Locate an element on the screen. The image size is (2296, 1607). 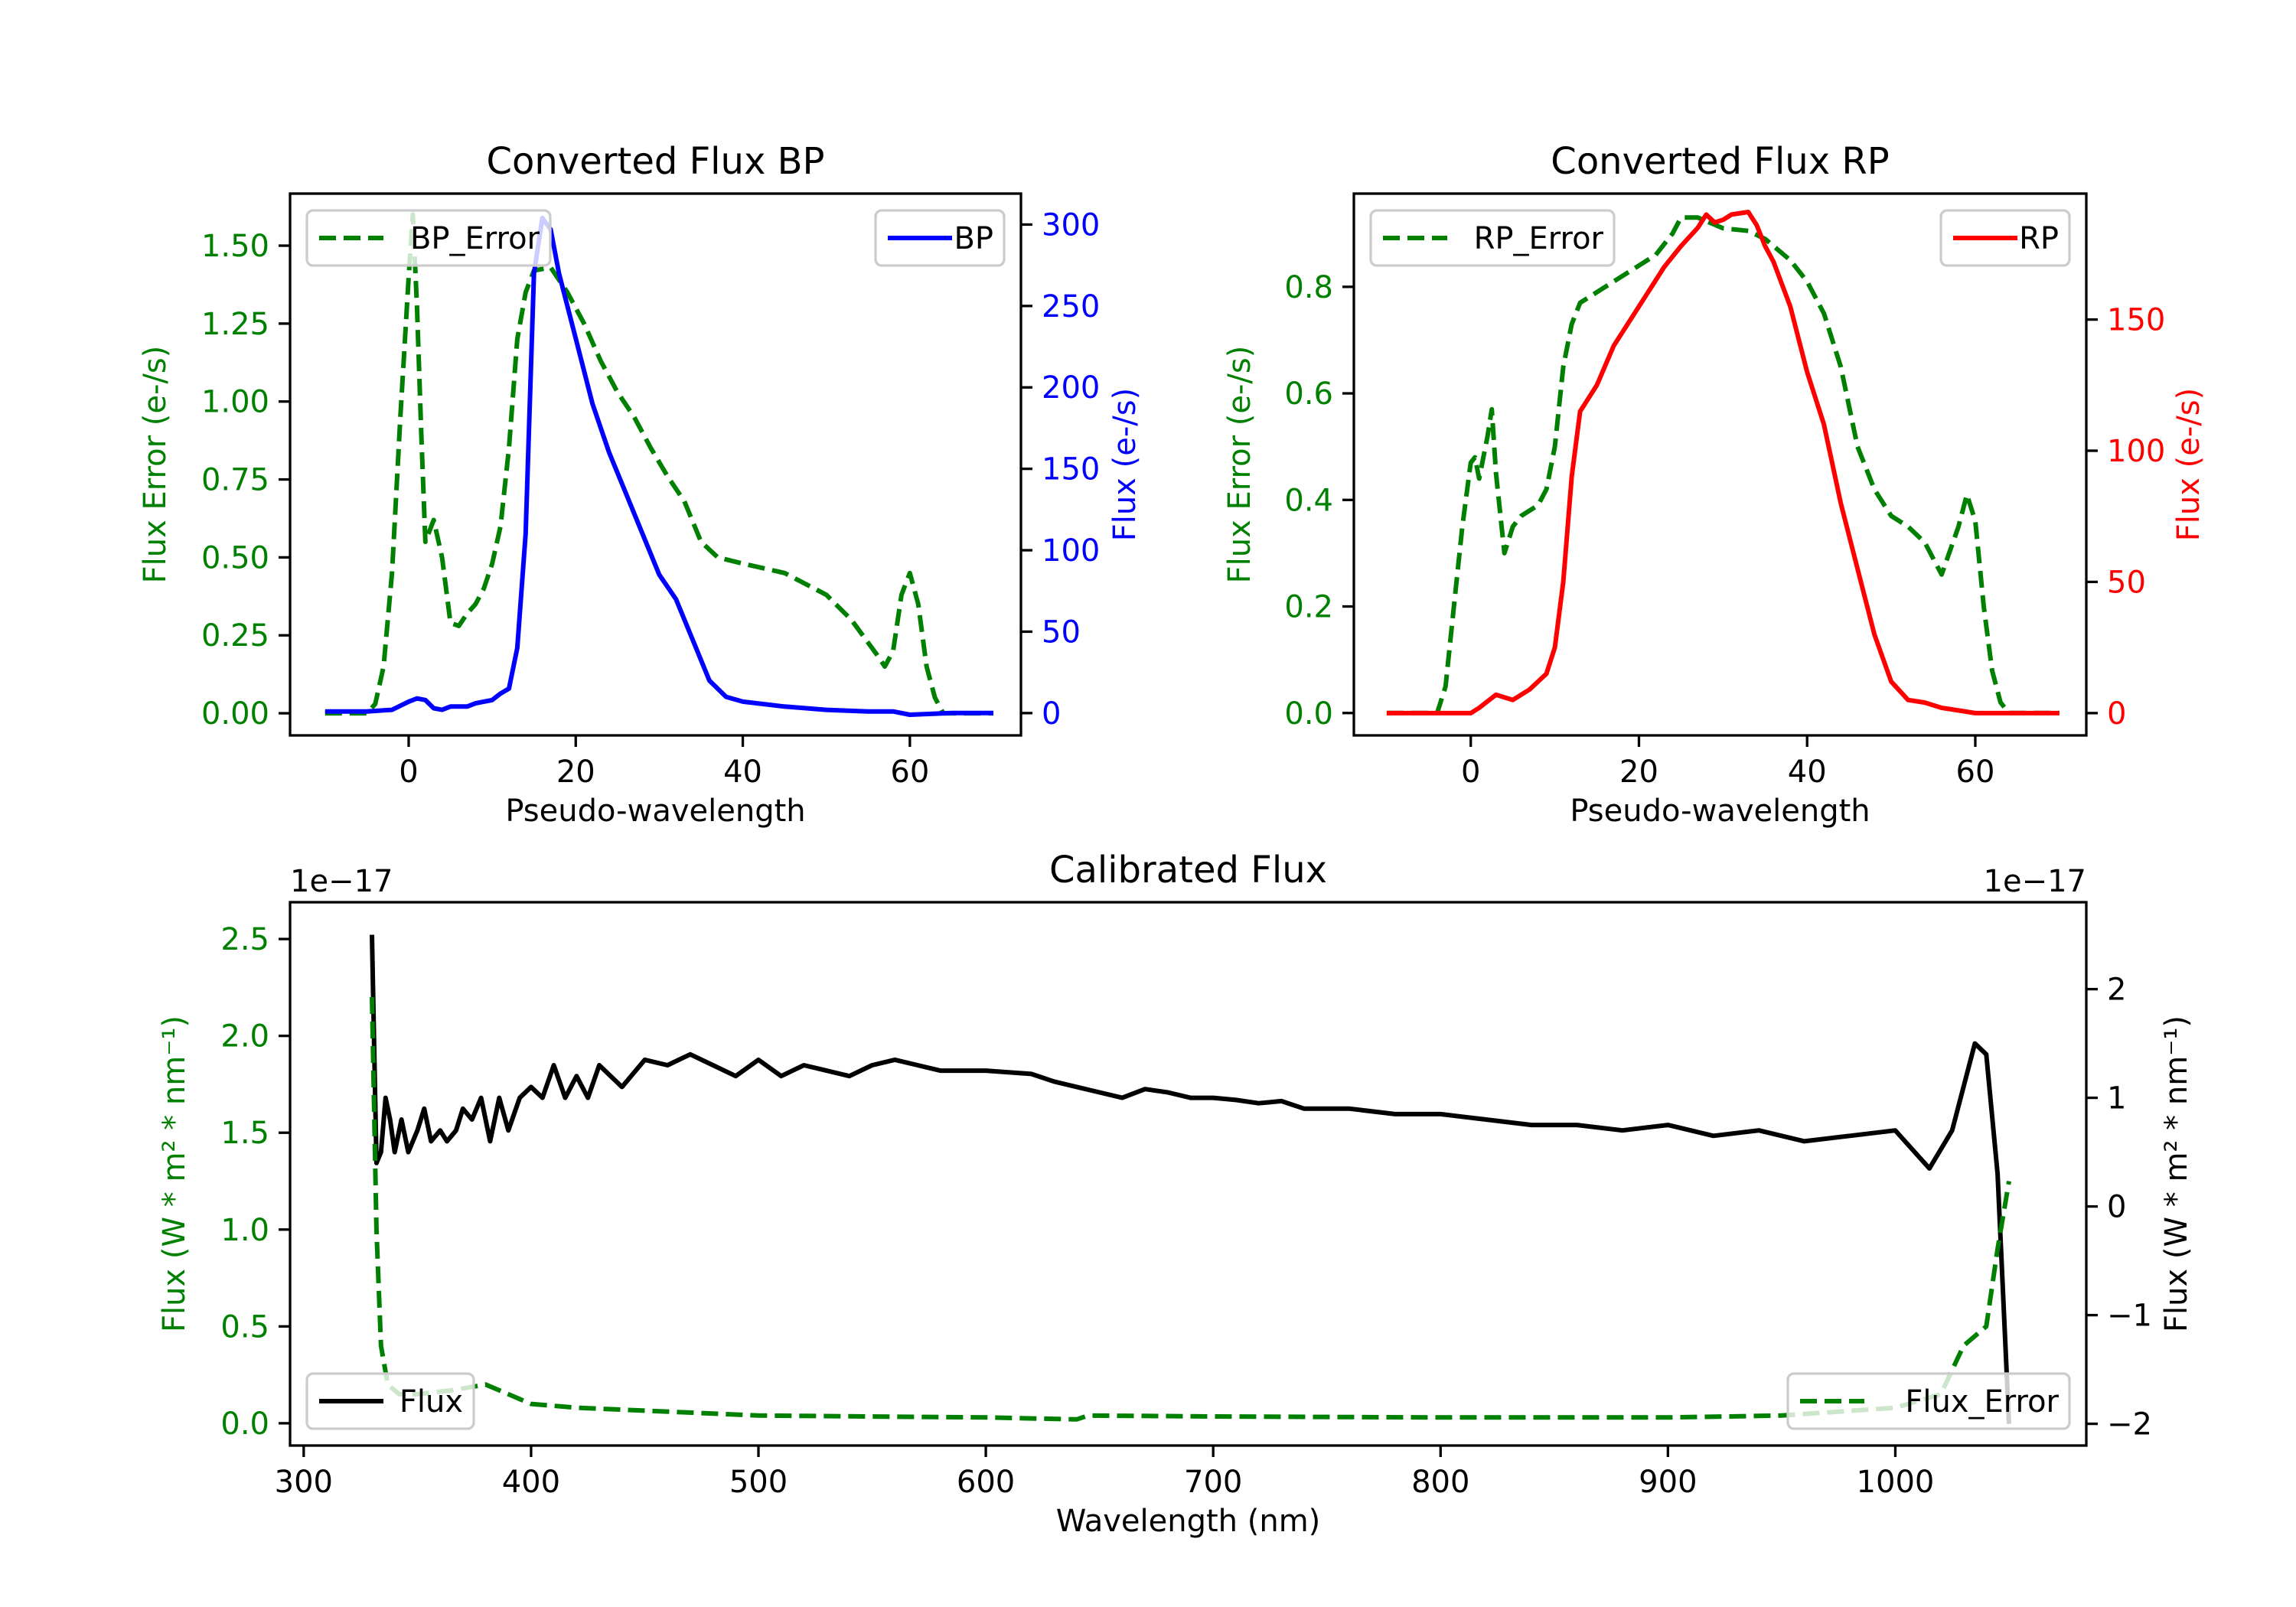
left-y-tick-label: 0.8 is located at coordinates (1308, 287).